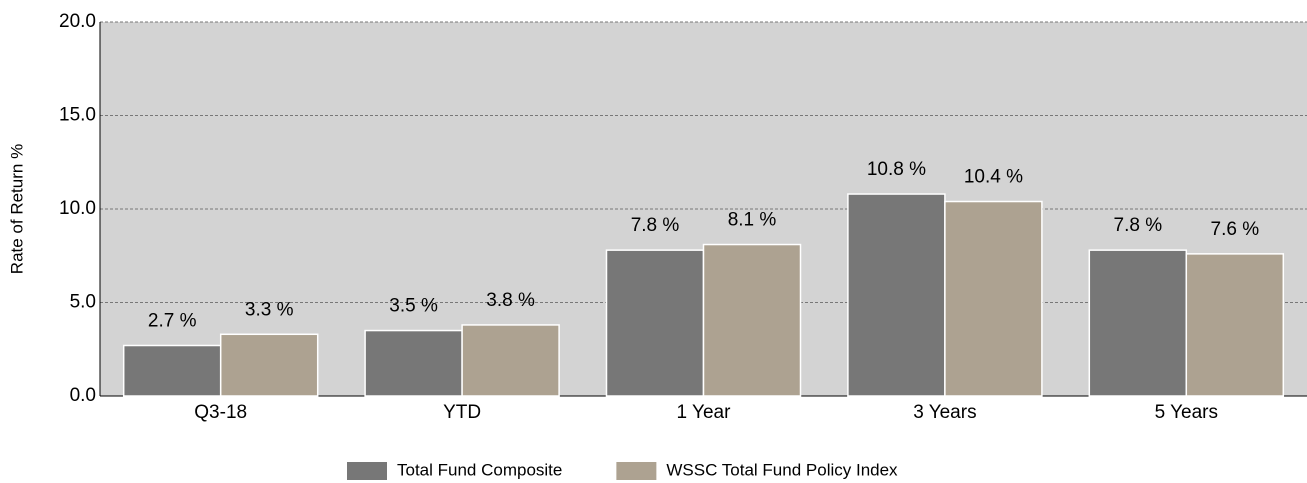  I want to click on value-label: 3.3 %, so click(269, 309).